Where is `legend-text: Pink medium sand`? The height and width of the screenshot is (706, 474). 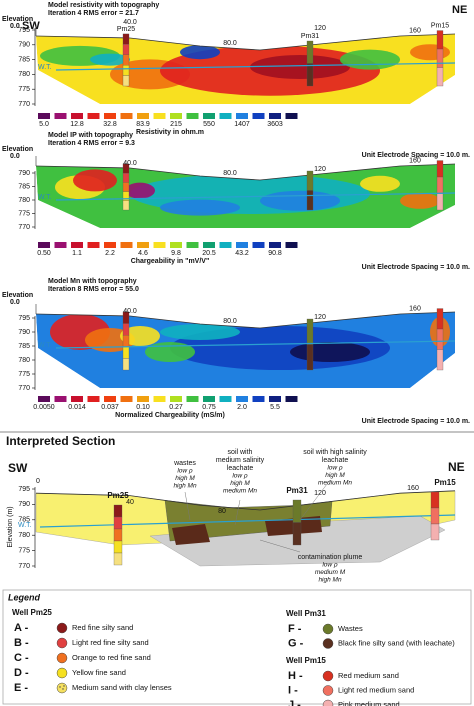 legend-text: Pink medium sand is located at coordinates (369, 703).